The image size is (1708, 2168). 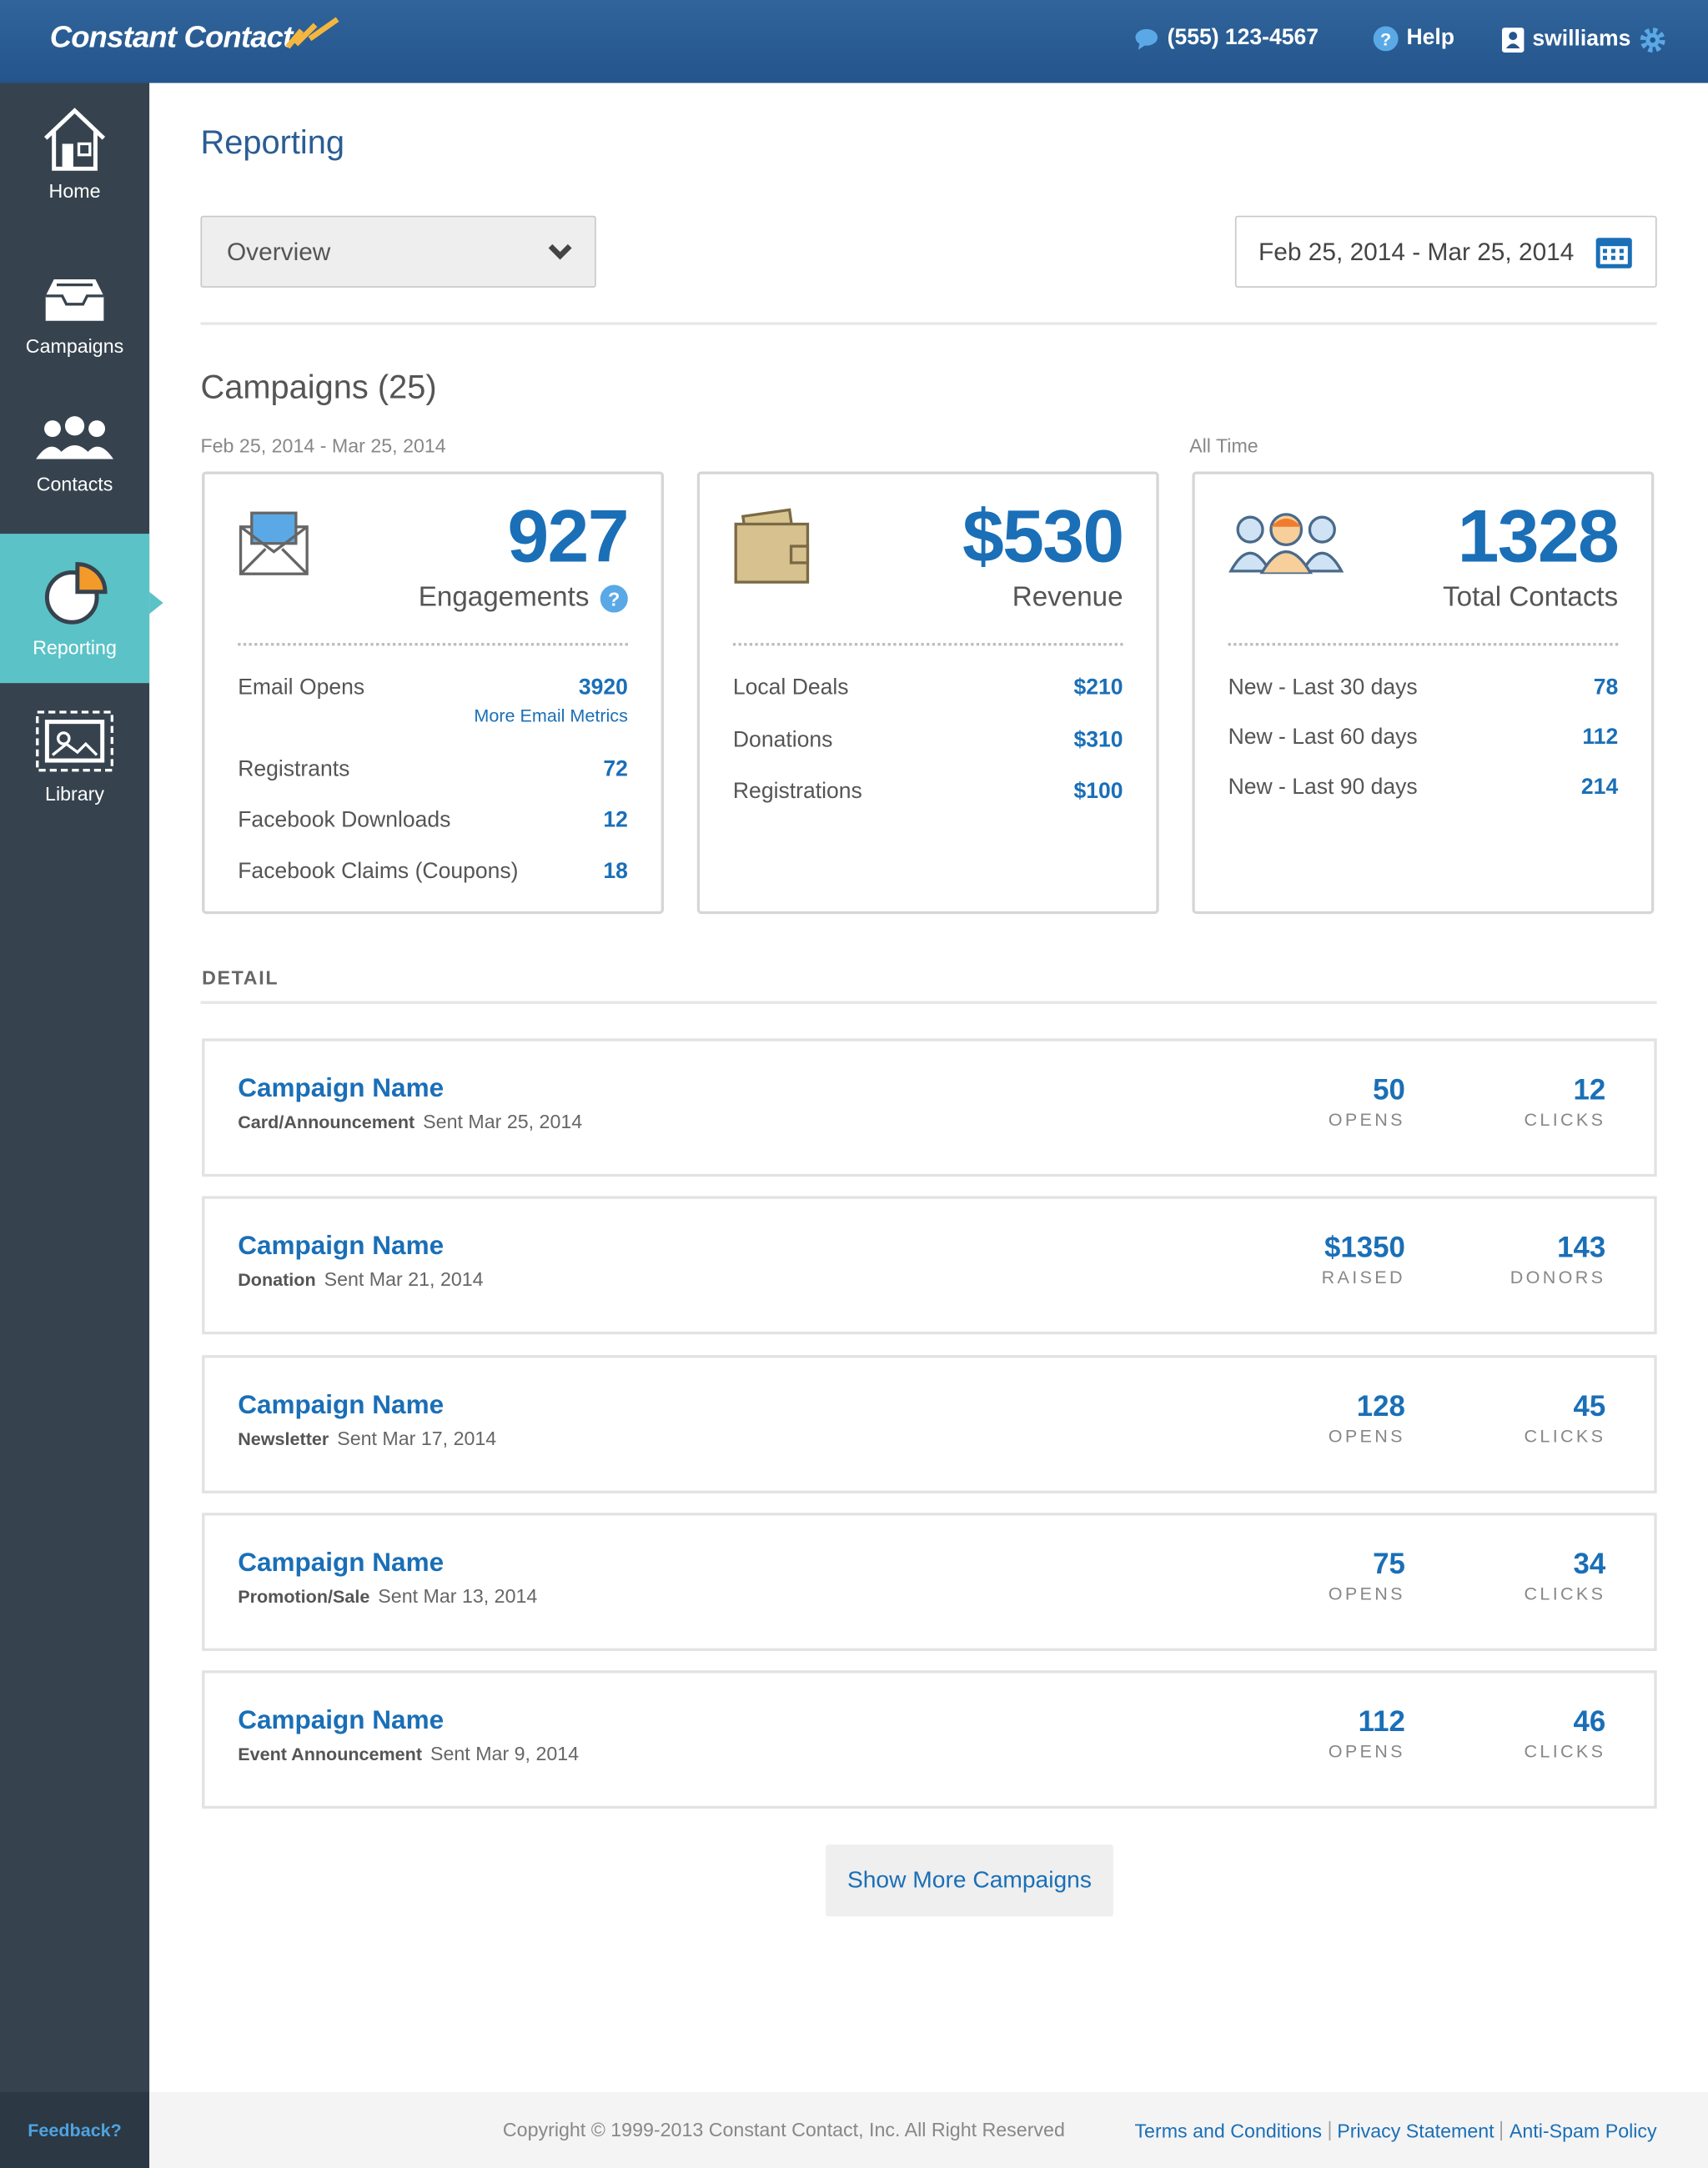 What do you see at coordinates (74, 763) in the screenshot?
I see `nav-library: Library` at bounding box center [74, 763].